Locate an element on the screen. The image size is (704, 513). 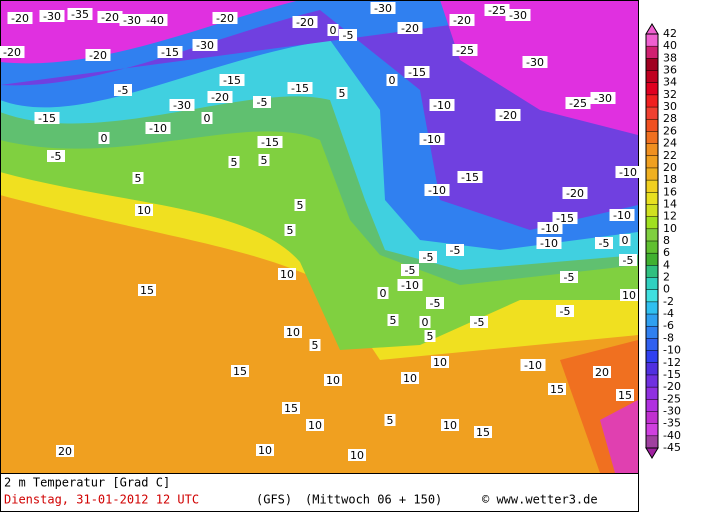
legend-label: 12 is located at coordinates (670, 216).